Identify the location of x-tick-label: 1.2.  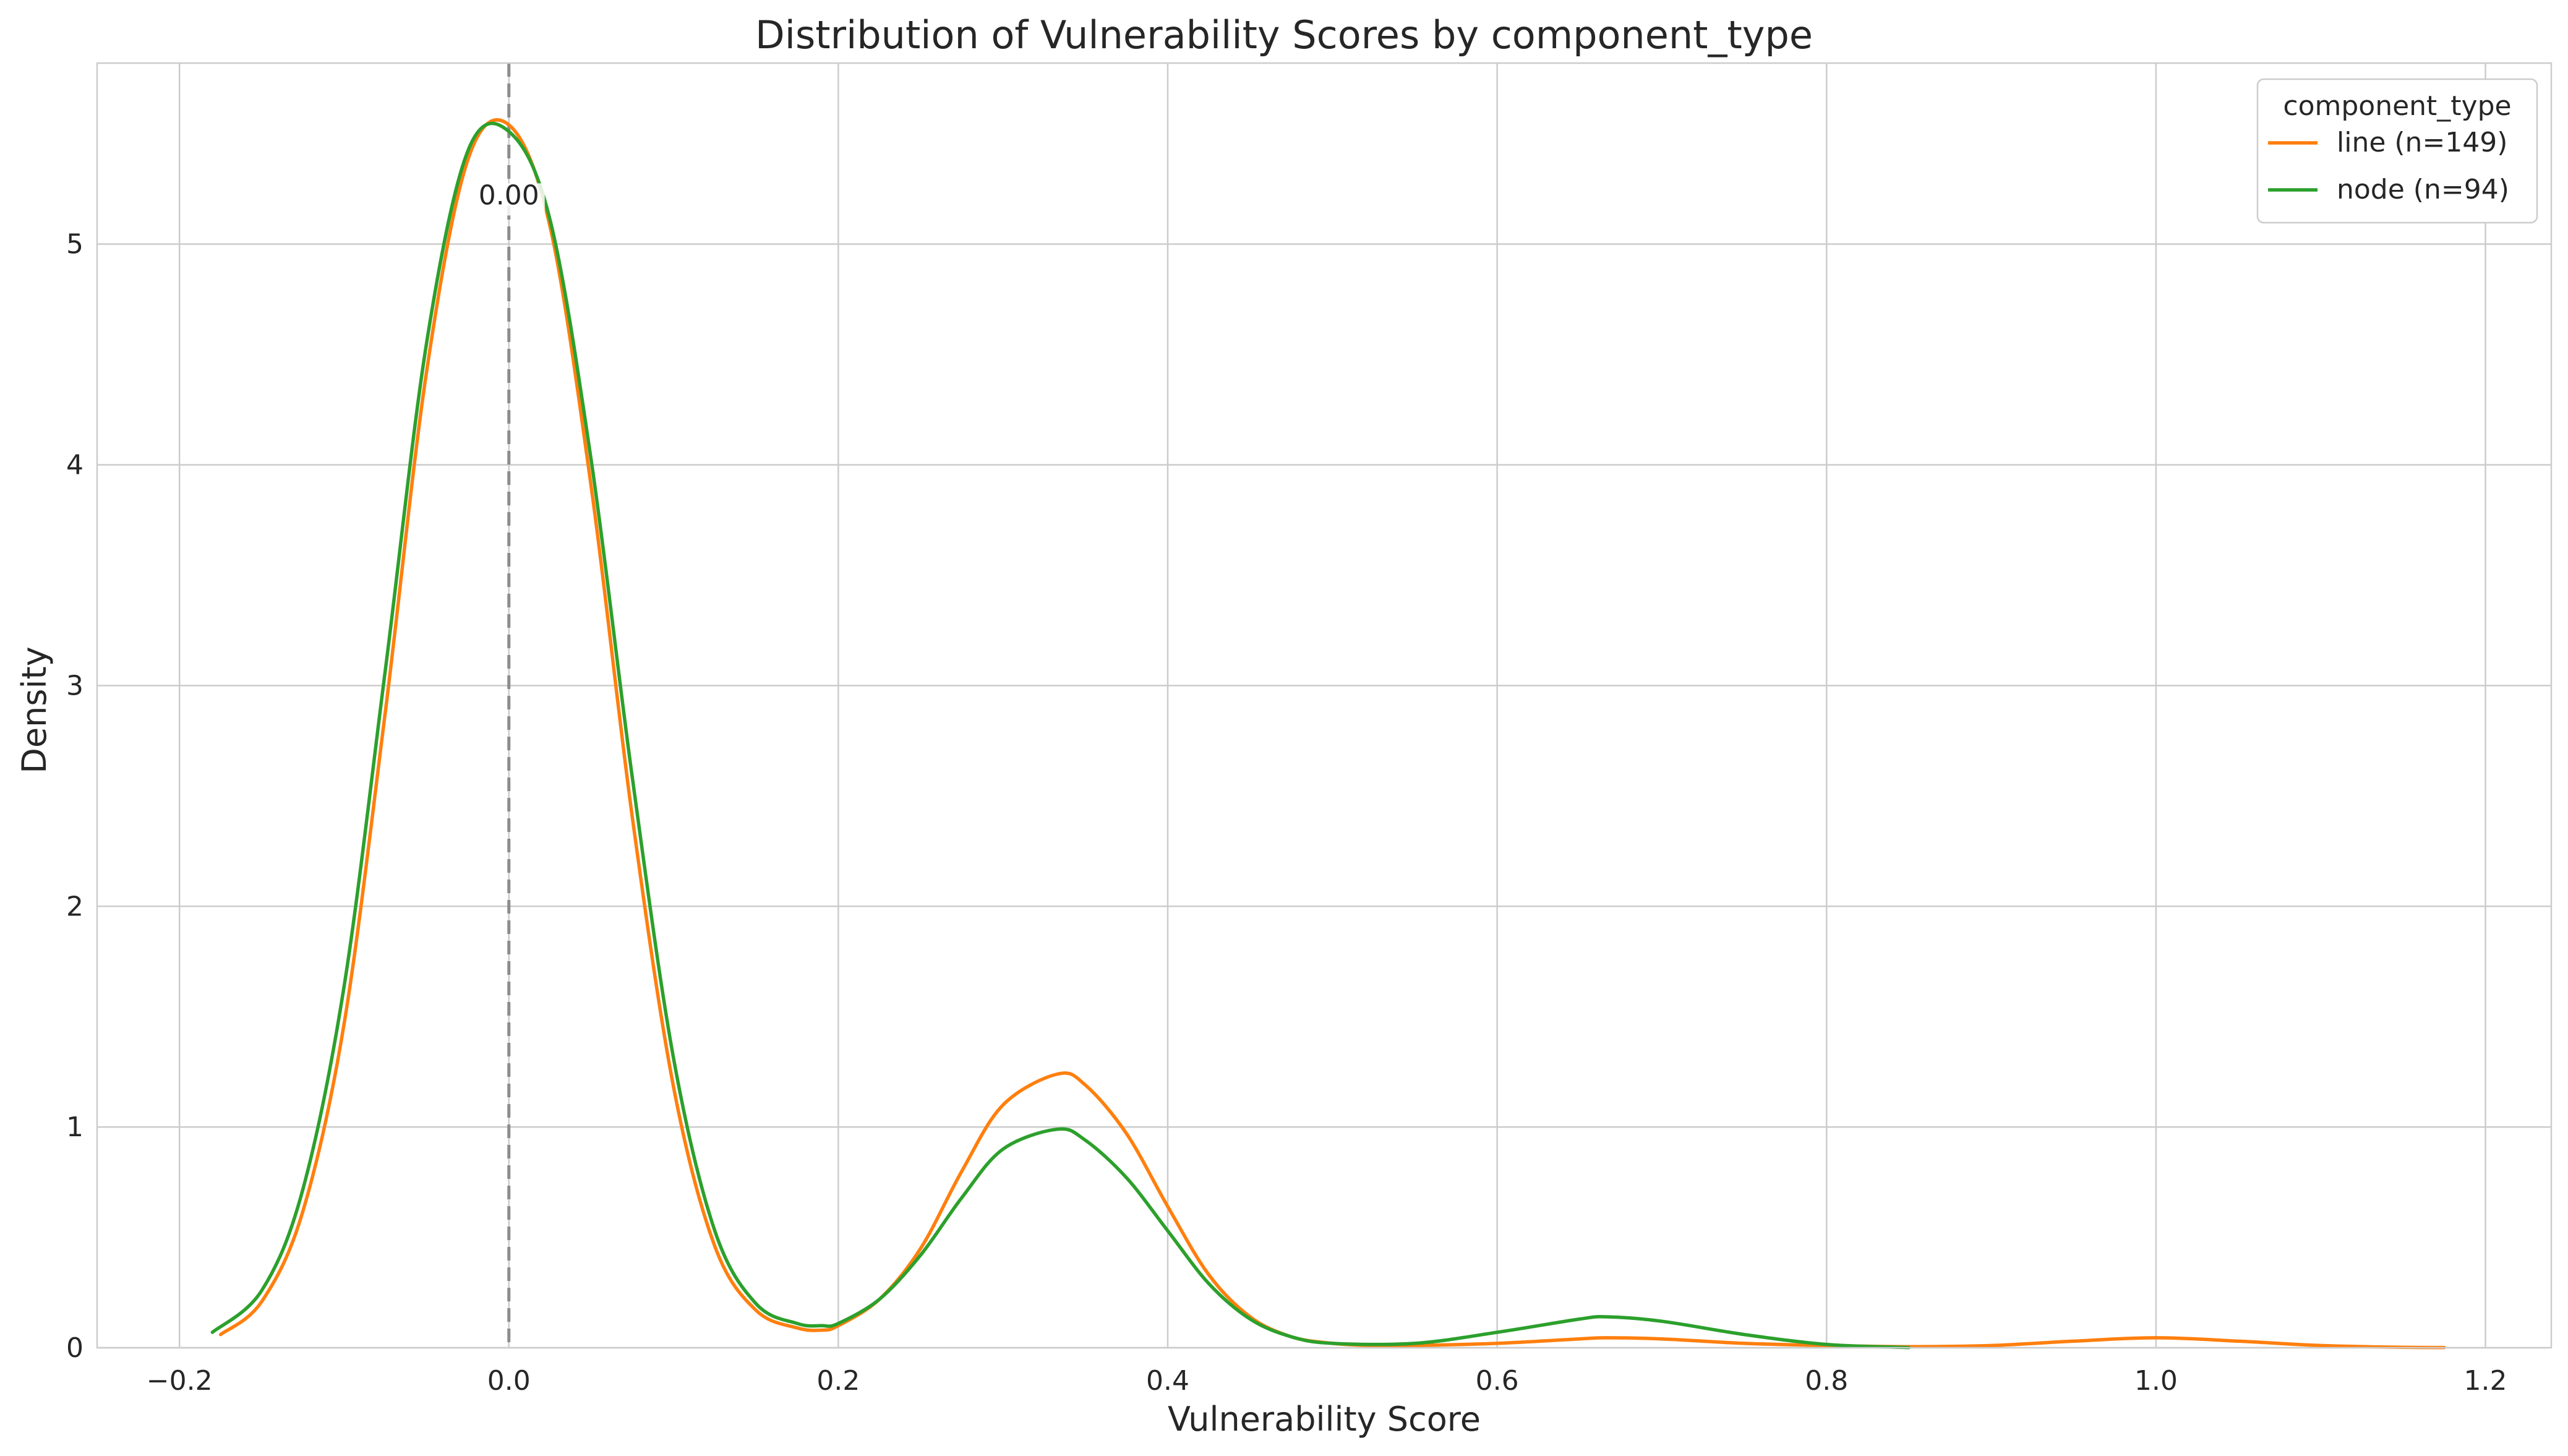
(2485, 1381).